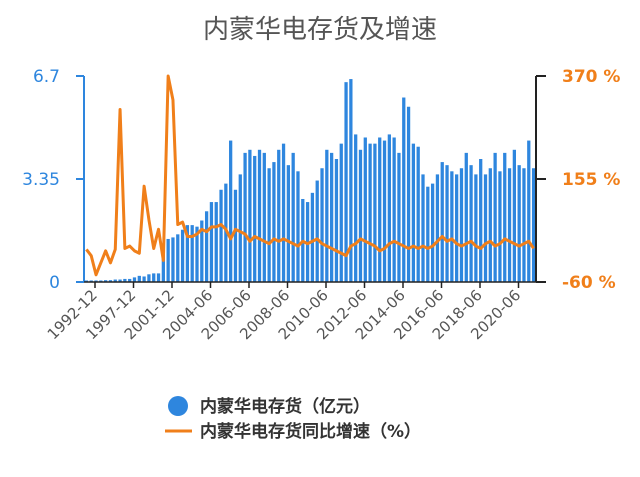  I want to click on chart-title: 内蒙华电存货及增速, so click(320, 30).